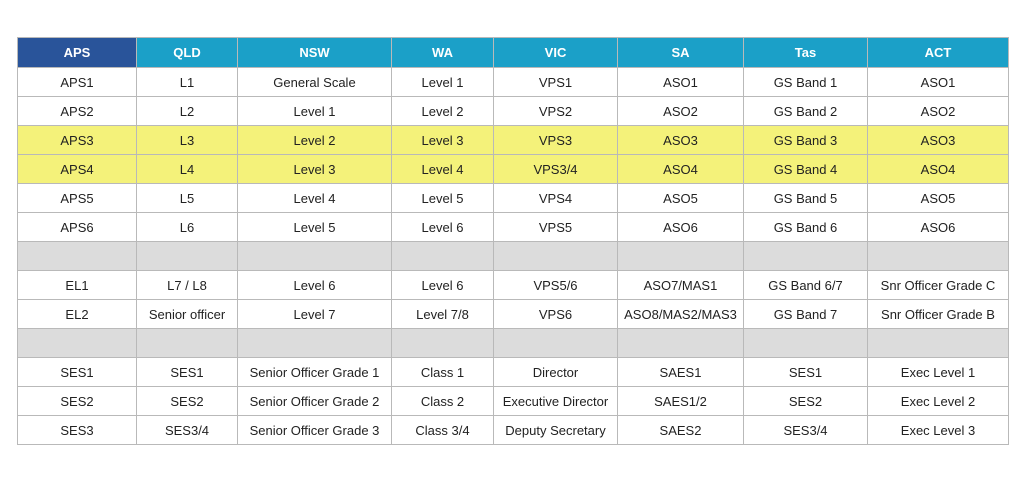 The height and width of the screenshot is (480, 1024). I want to click on cell-qld: SES2, so click(187, 401).